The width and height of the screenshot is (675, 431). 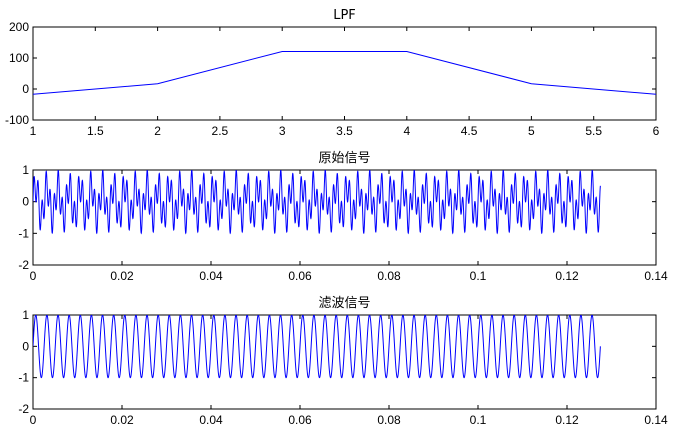 I want to click on x-tick-label: 1.5, so click(x=95, y=131).